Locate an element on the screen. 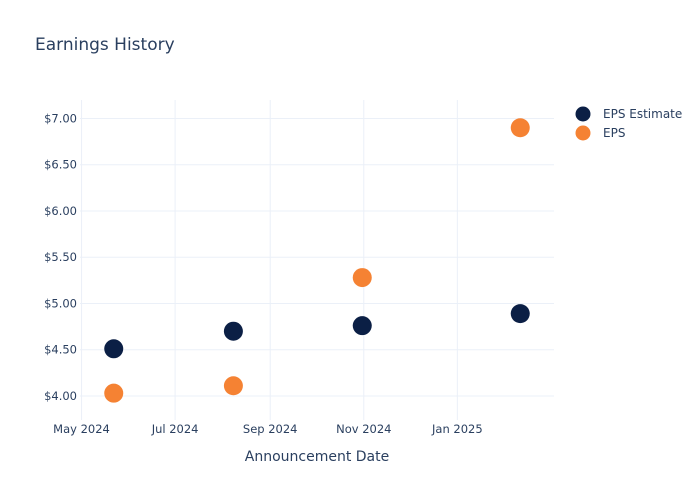  legend: EPS Estimate EPS is located at coordinates (628, 123).